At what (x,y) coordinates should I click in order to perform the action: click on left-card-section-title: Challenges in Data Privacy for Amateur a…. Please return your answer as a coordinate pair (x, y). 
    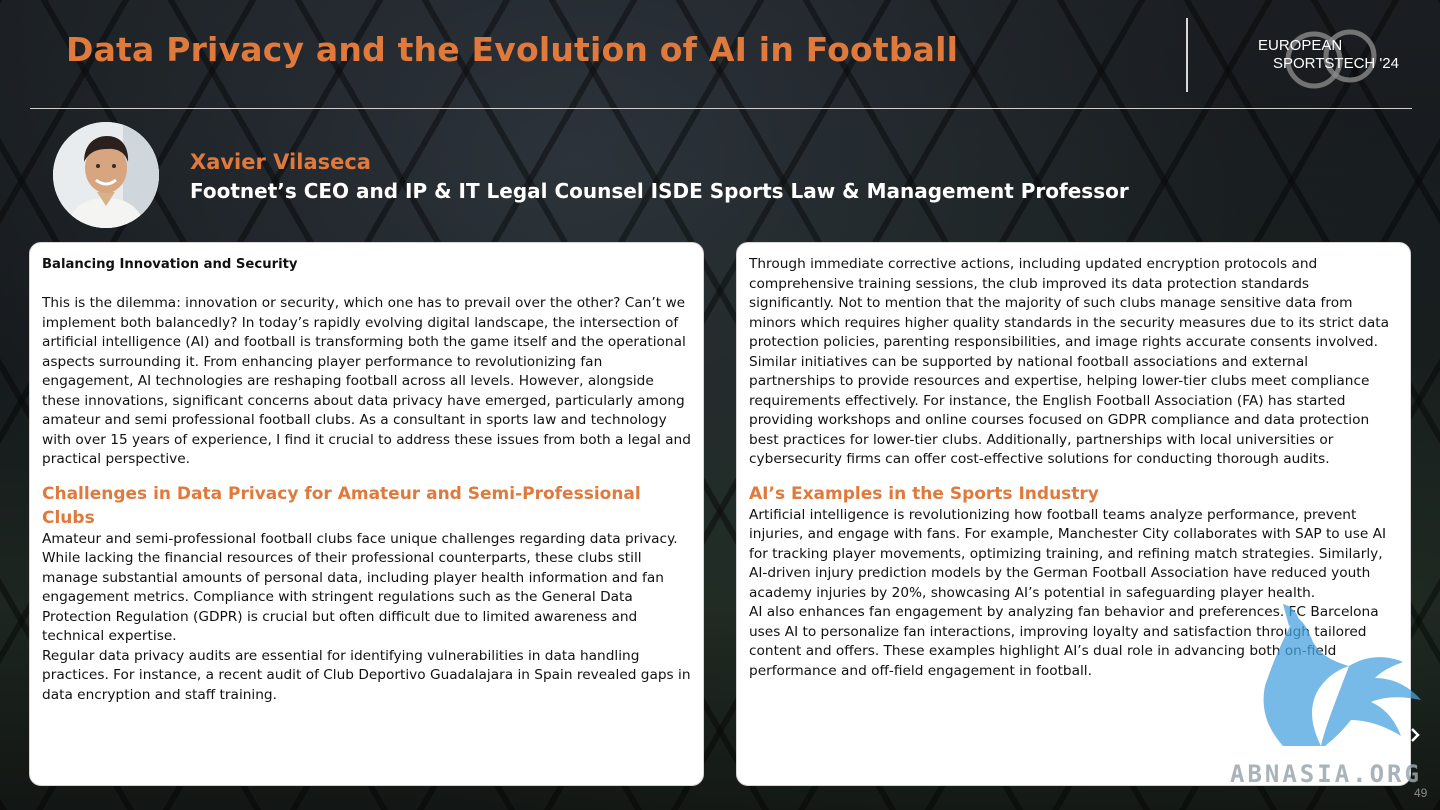
    Looking at the image, I should click on (341, 505).